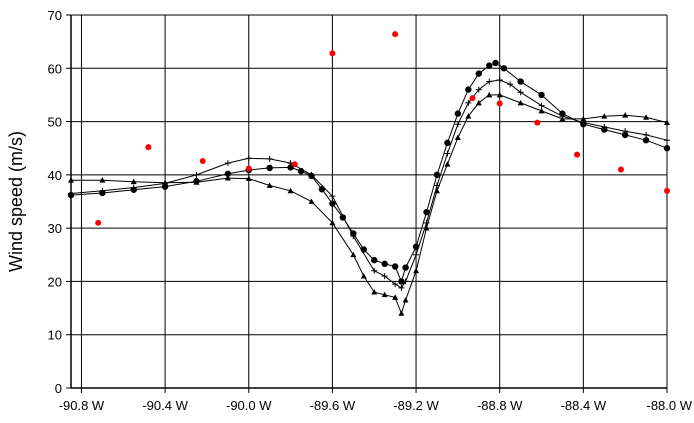 The height and width of the screenshot is (423, 694). I want to click on x-tick-label: -88.0 W, so click(669, 405).